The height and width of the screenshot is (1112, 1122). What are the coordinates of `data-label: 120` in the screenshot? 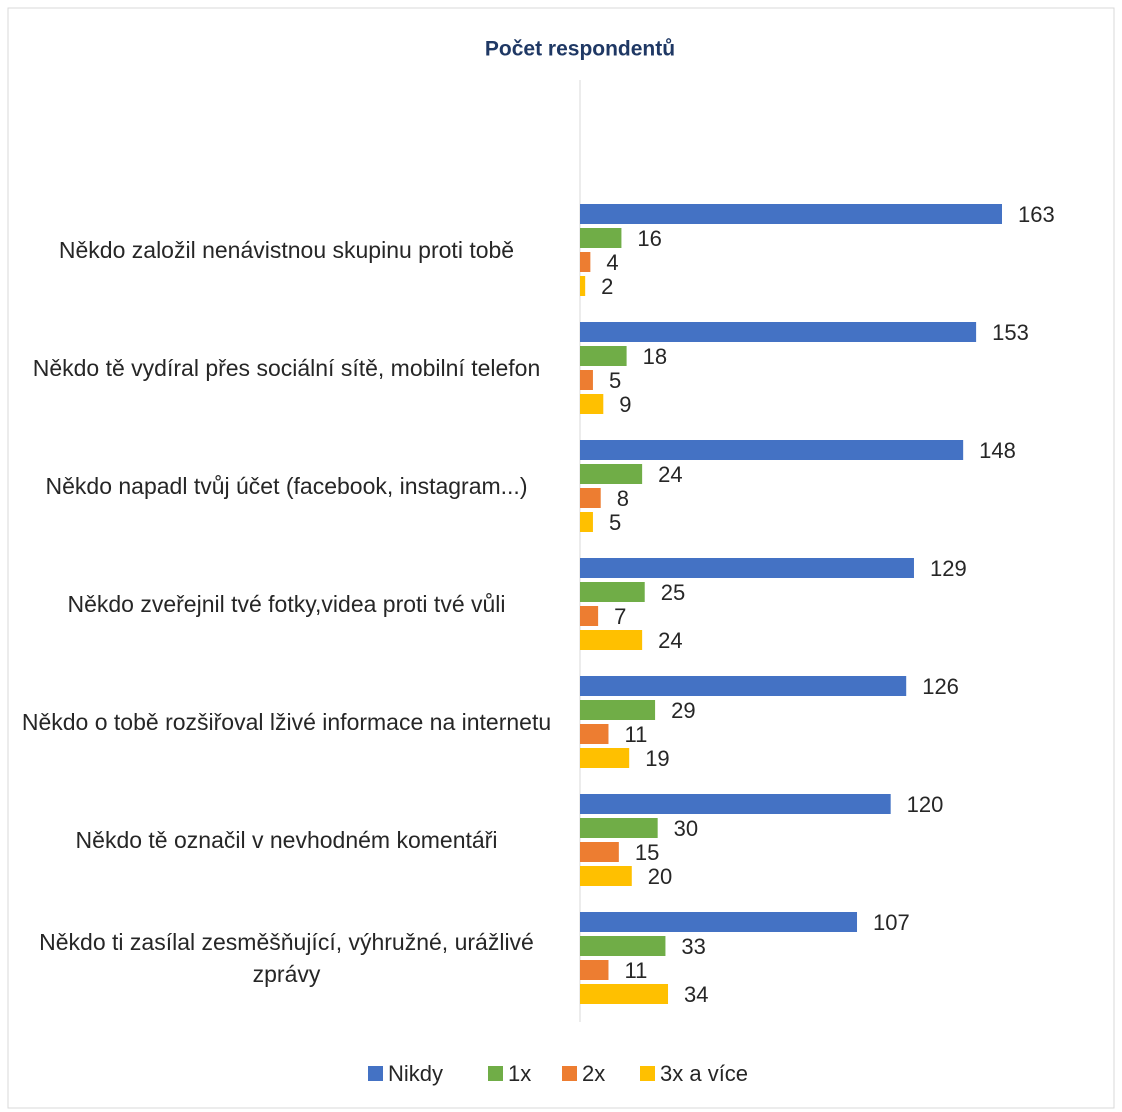 It's located at (925, 804).